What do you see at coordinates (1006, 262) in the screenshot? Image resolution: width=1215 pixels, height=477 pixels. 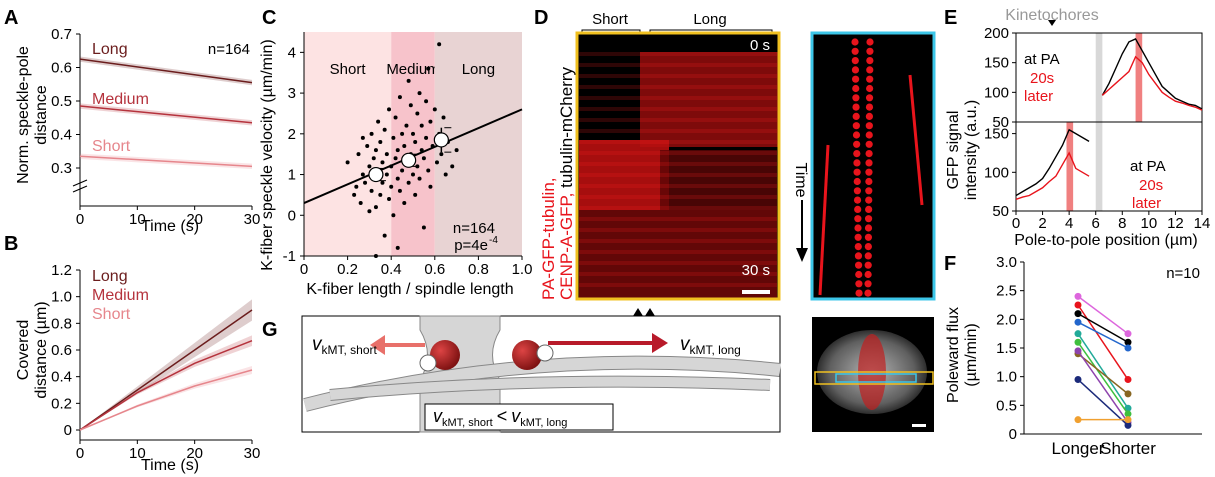 I see `panel-f-ytick-label: 3.0` at bounding box center [1006, 262].